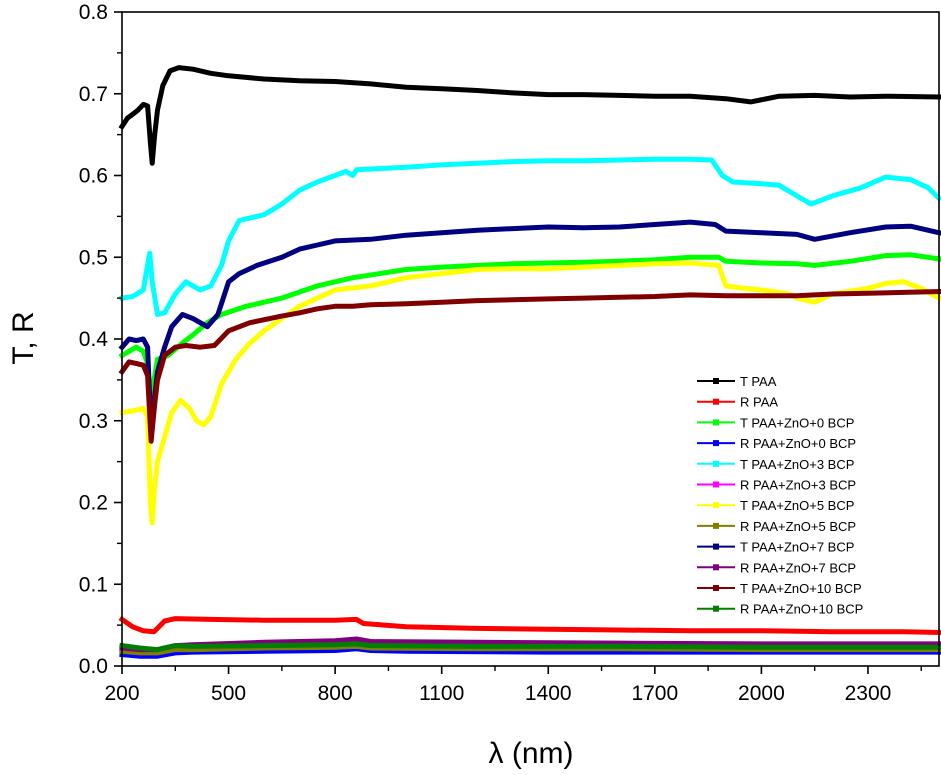  What do you see at coordinates (93, 257) in the screenshot?
I see `y-tick-label: 0.5` at bounding box center [93, 257].